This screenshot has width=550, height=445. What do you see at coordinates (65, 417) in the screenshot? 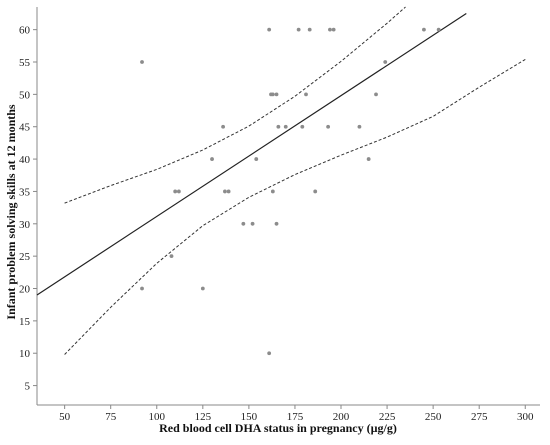
I see `x-tick-label: 50` at bounding box center [65, 417].